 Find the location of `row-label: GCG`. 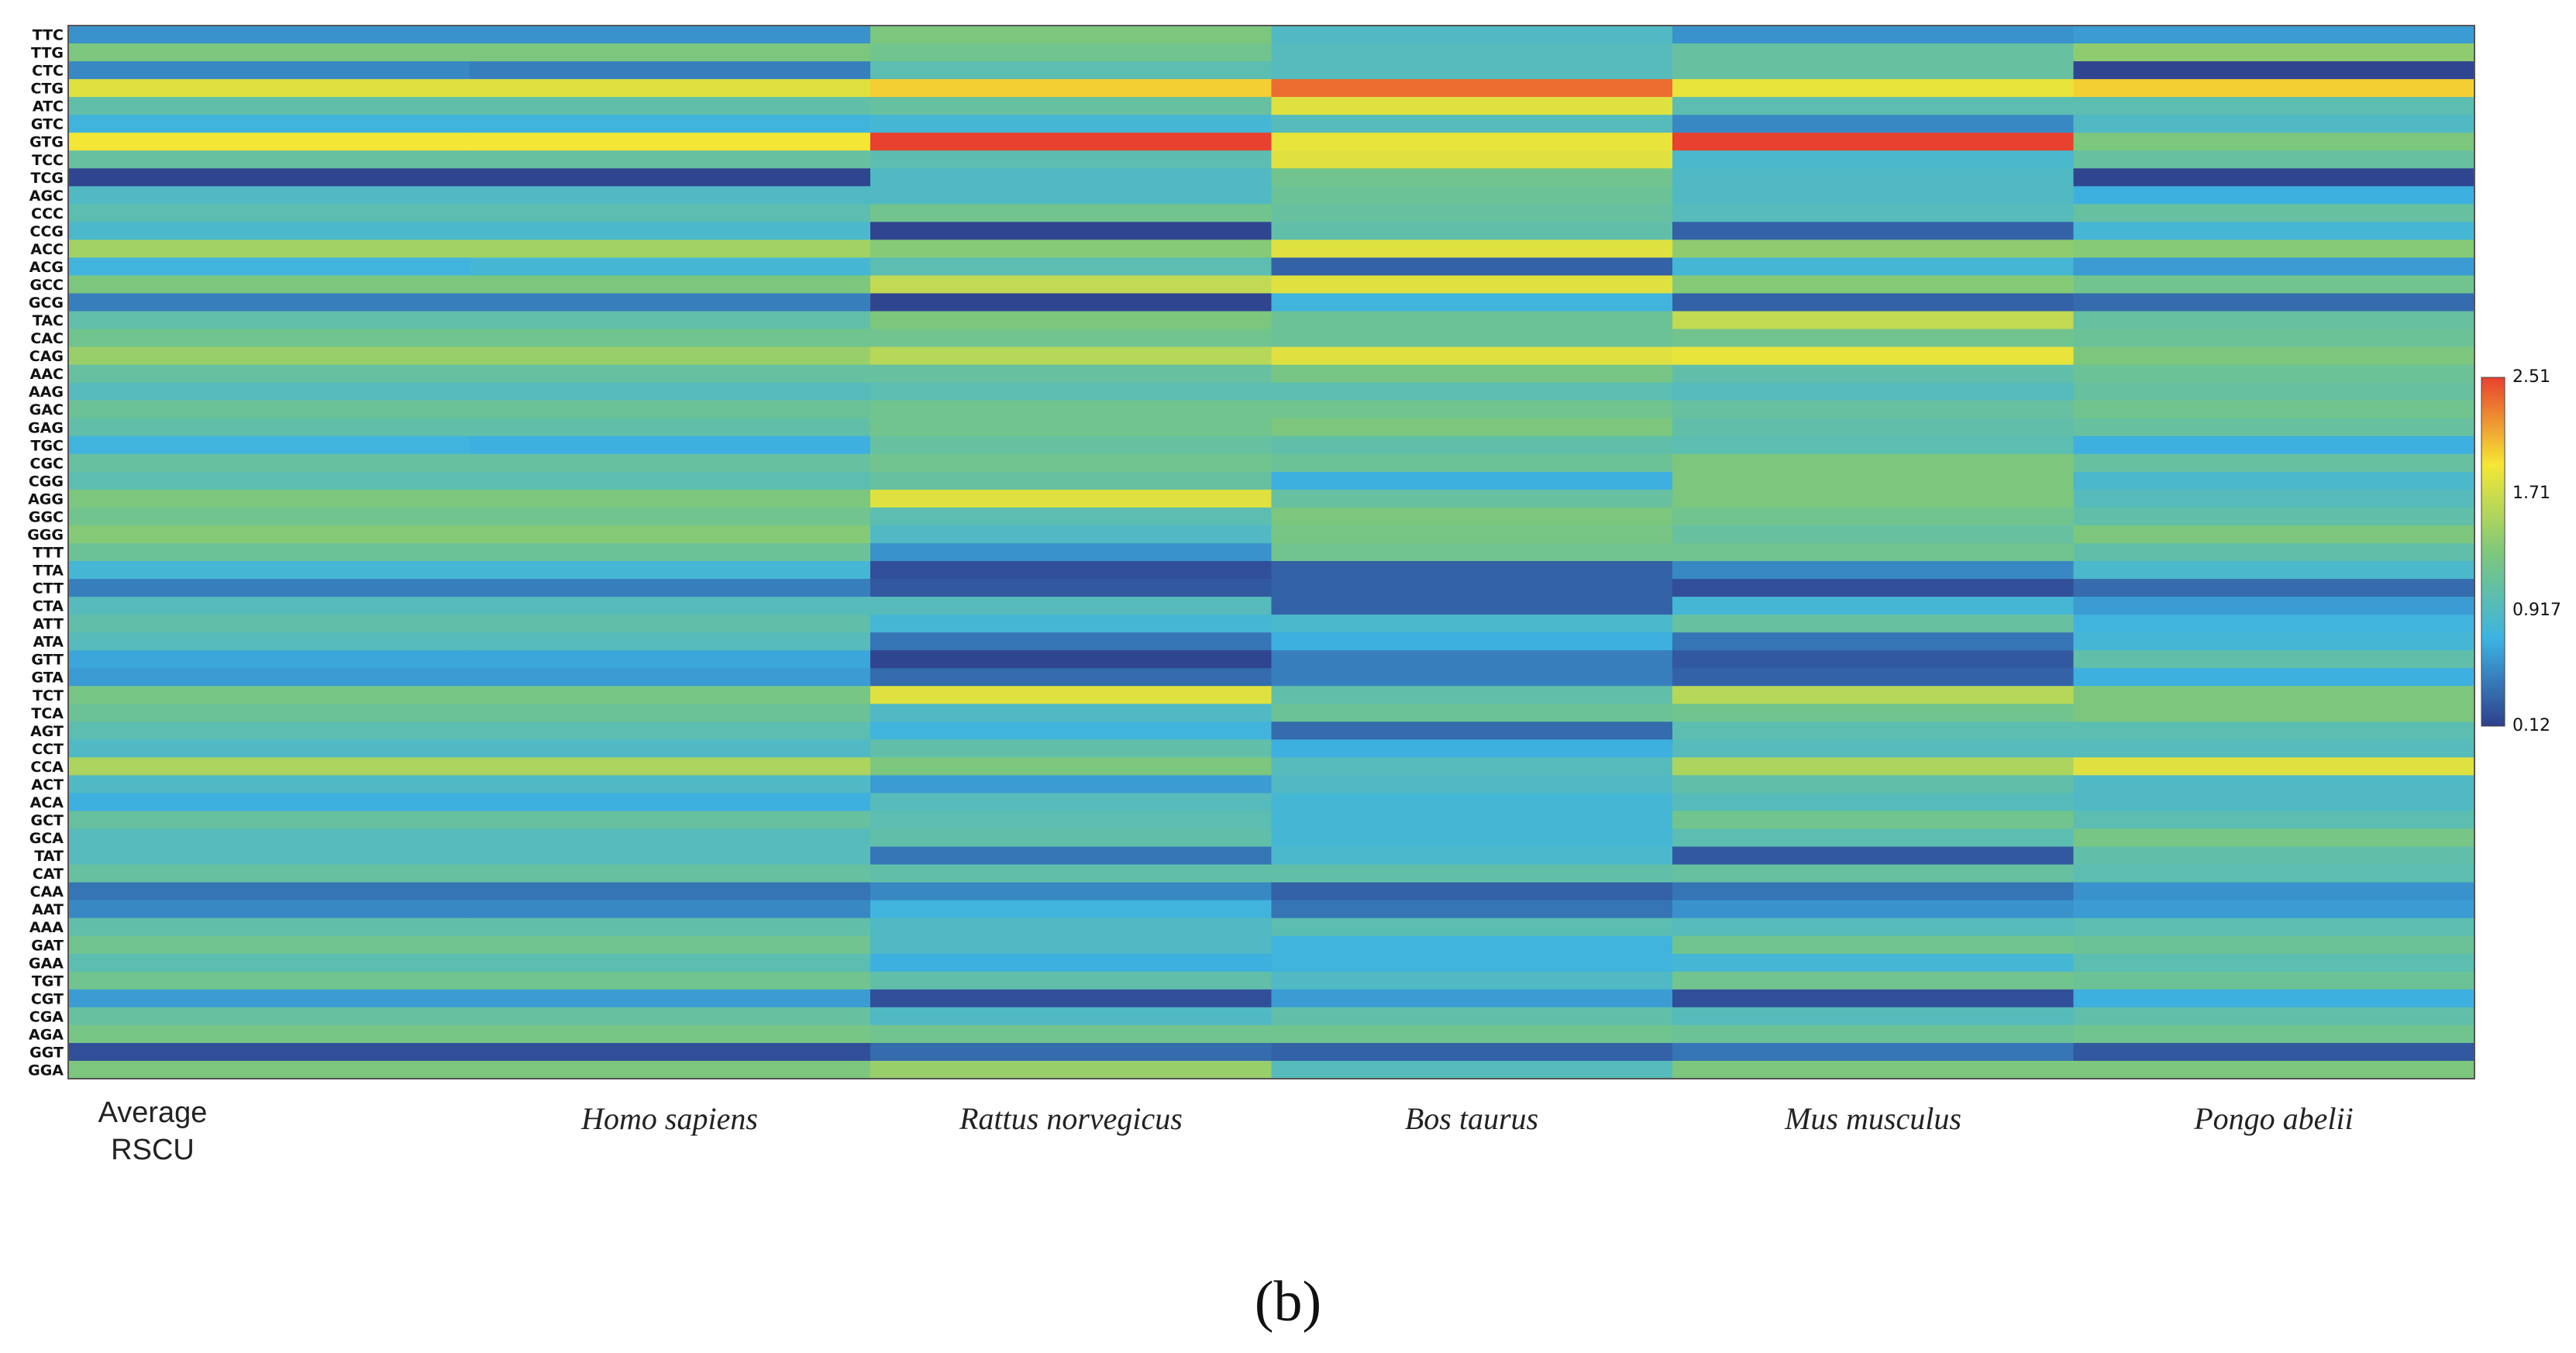

row-label: GCG is located at coordinates (46, 303).